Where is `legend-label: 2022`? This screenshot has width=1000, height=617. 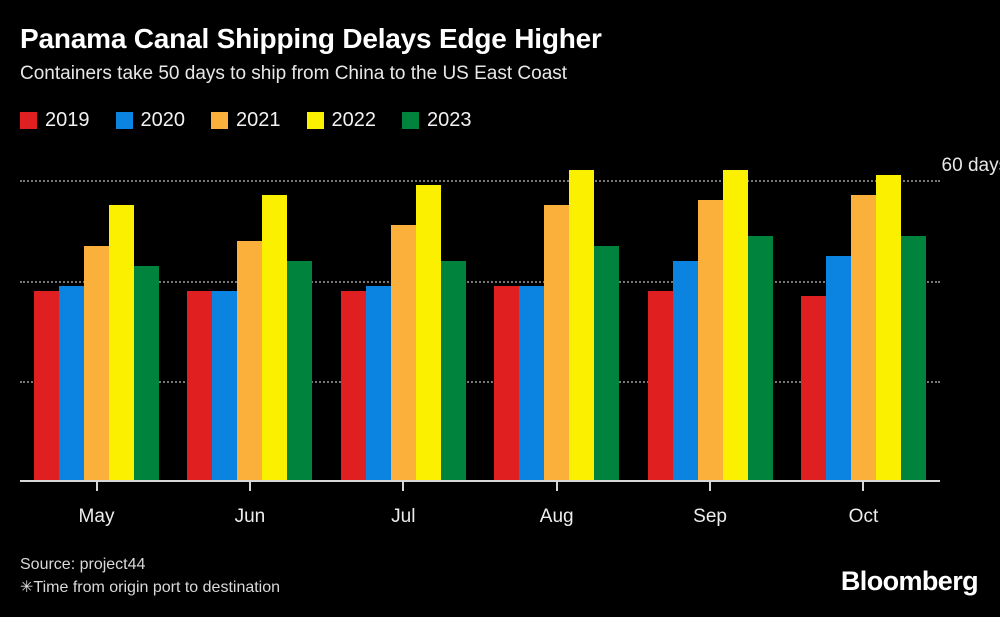 legend-label: 2022 is located at coordinates (354, 120).